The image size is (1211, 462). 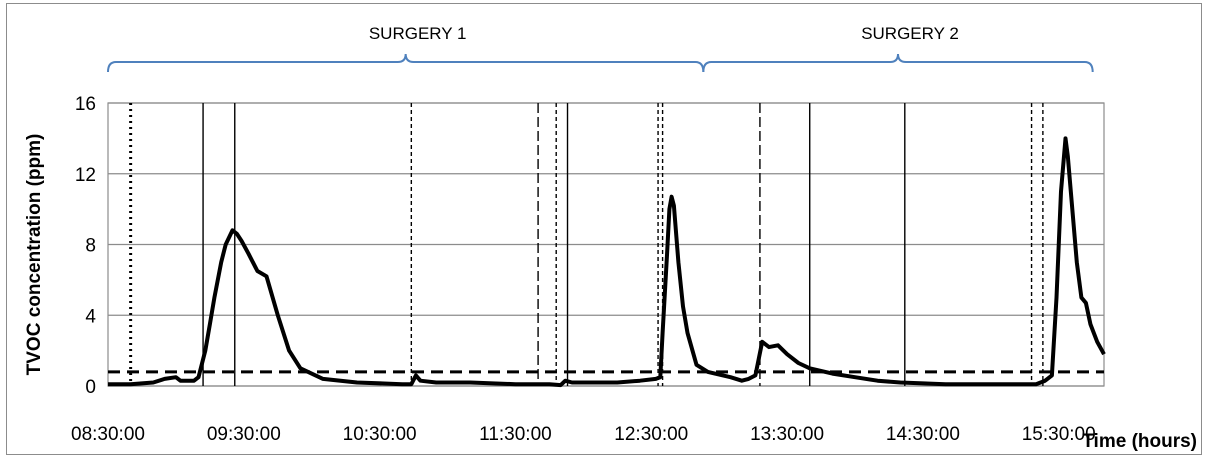 What do you see at coordinates (90, 316) in the screenshot?
I see `y-tick-label: 4` at bounding box center [90, 316].